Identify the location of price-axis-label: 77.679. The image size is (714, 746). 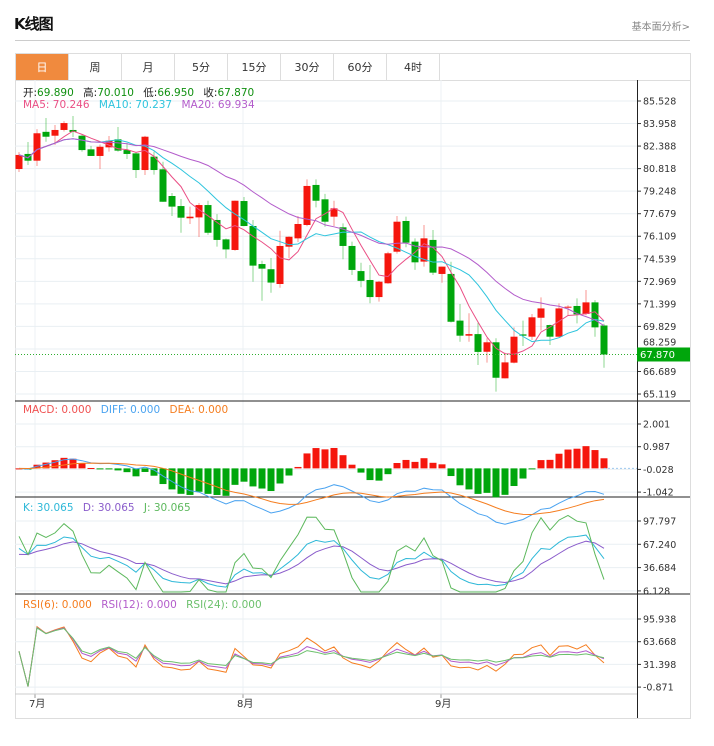
(659, 214).